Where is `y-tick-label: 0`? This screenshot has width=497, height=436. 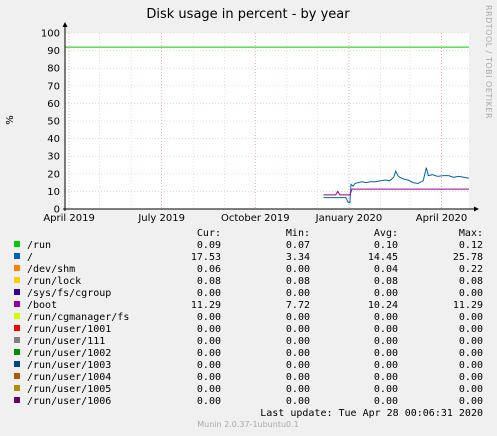
y-tick-label: 0 is located at coordinates (57, 210).